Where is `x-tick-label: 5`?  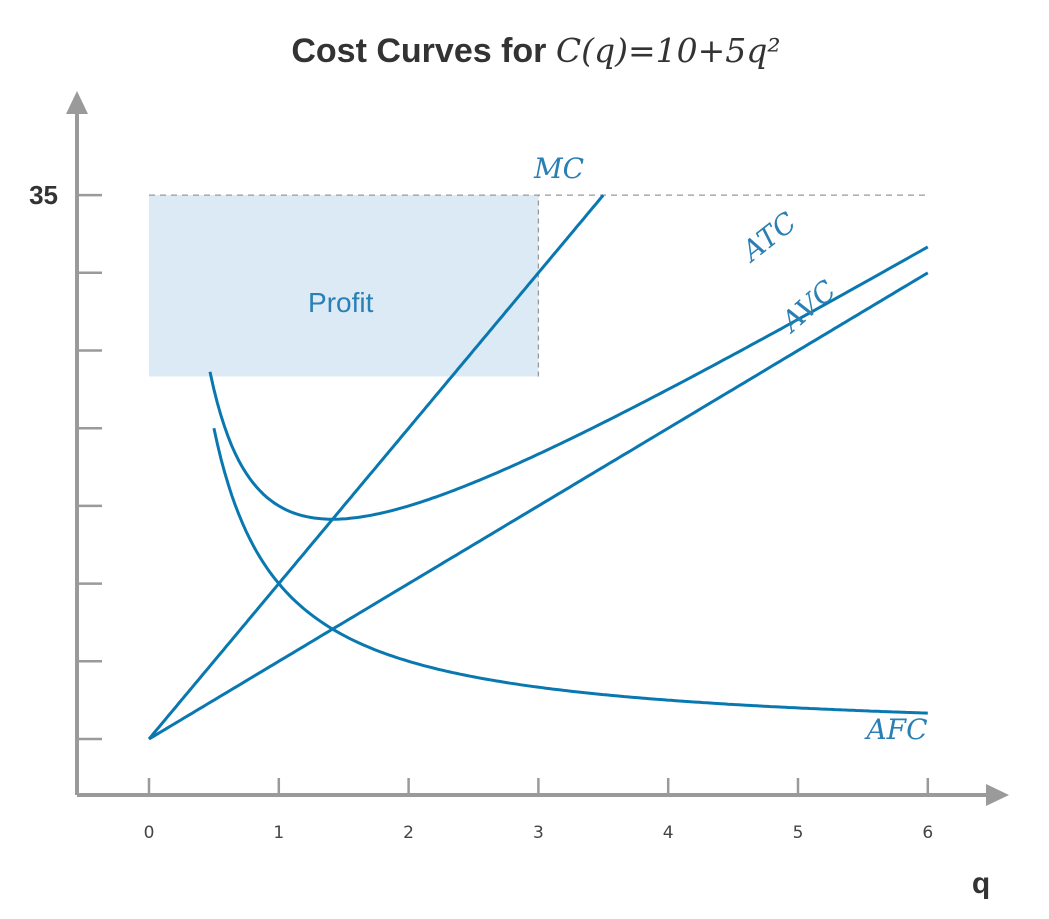
x-tick-label: 5 is located at coordinates (798, 833).